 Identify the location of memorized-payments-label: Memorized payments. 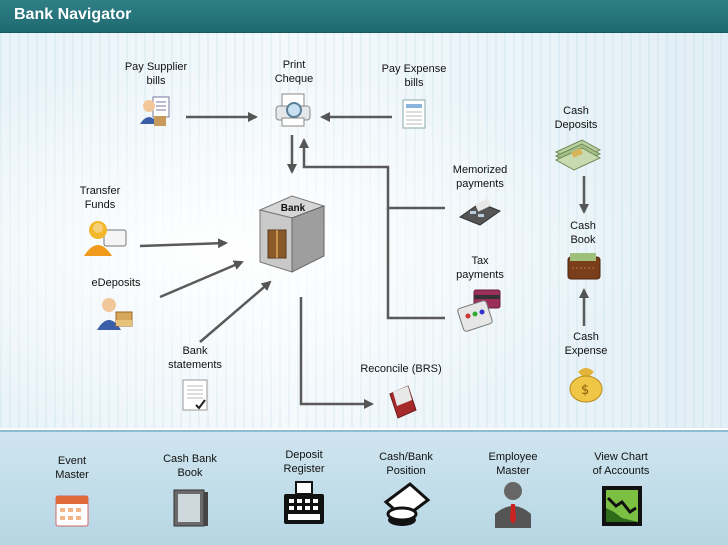
(480, 177).